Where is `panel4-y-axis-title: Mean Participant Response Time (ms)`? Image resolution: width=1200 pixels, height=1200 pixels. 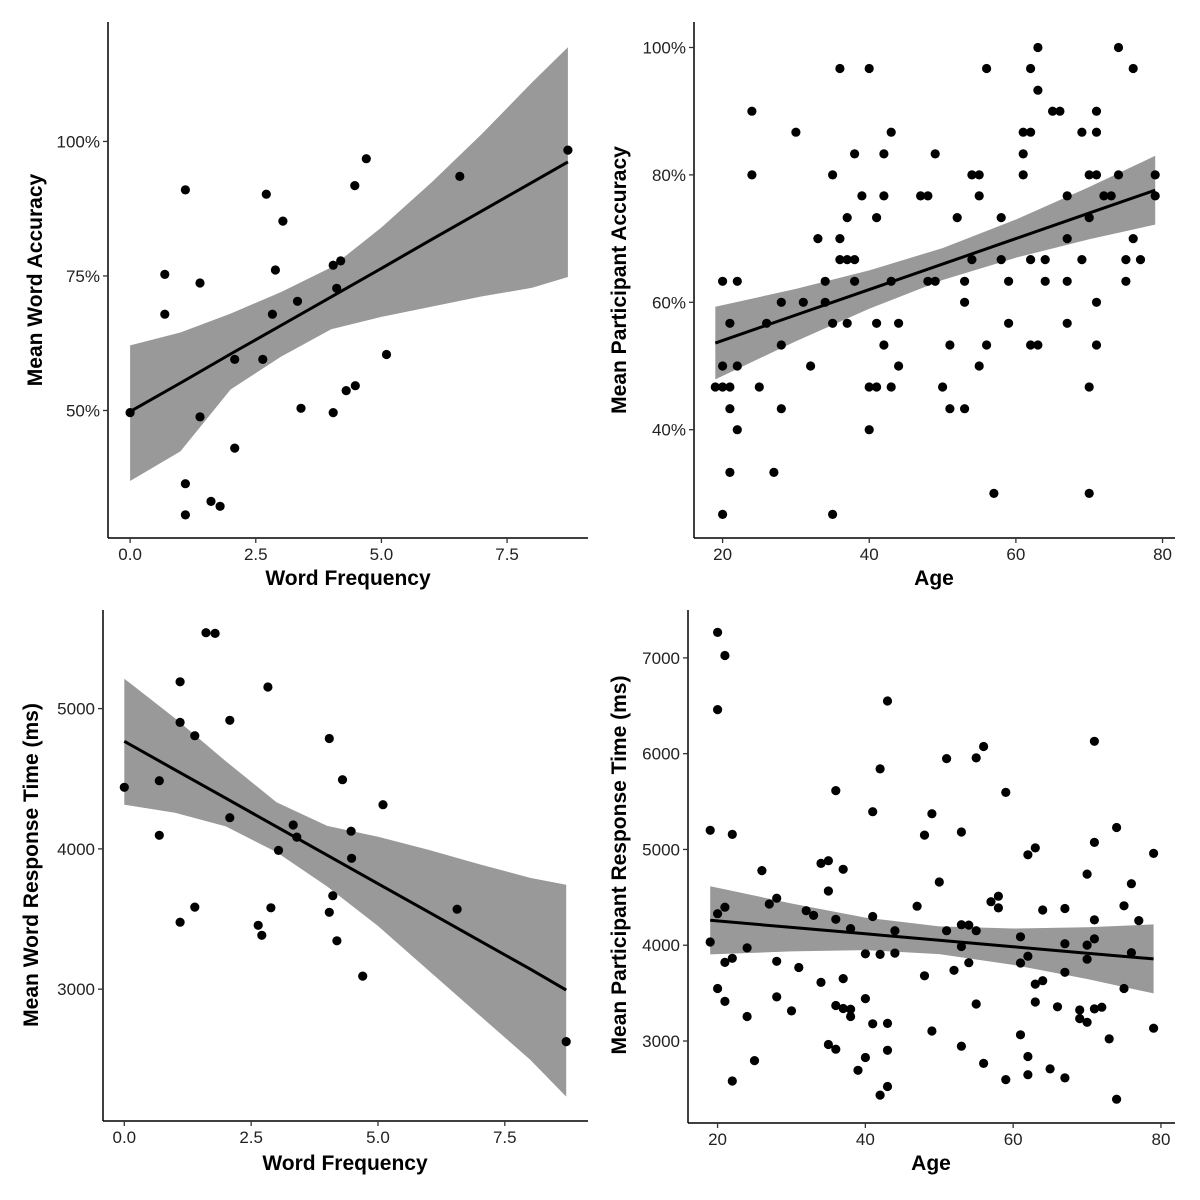
panel4-y-axis-title: Mean Participant Response Time (ms) is located at coordinates (619, 865).